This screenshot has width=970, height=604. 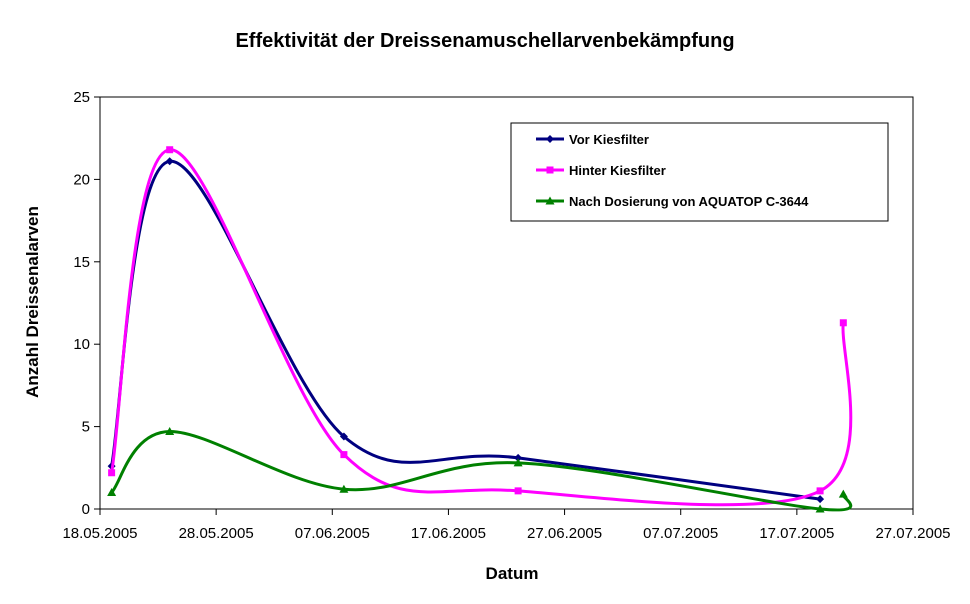 What do you see at coordinates (86, 427) in the screenshot?
I see `y-tick-label: 5` at bounding box center [86, 427].